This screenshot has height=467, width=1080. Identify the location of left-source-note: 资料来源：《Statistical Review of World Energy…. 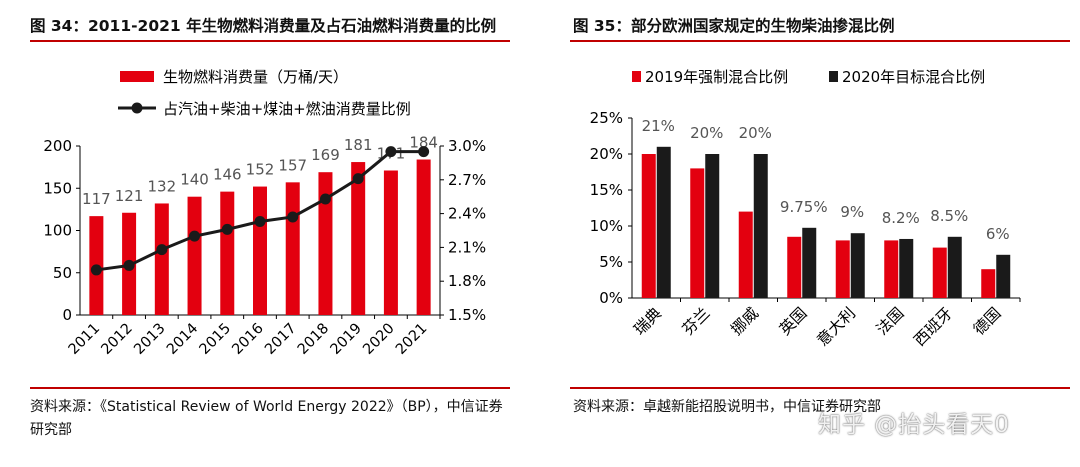
(266, 418).